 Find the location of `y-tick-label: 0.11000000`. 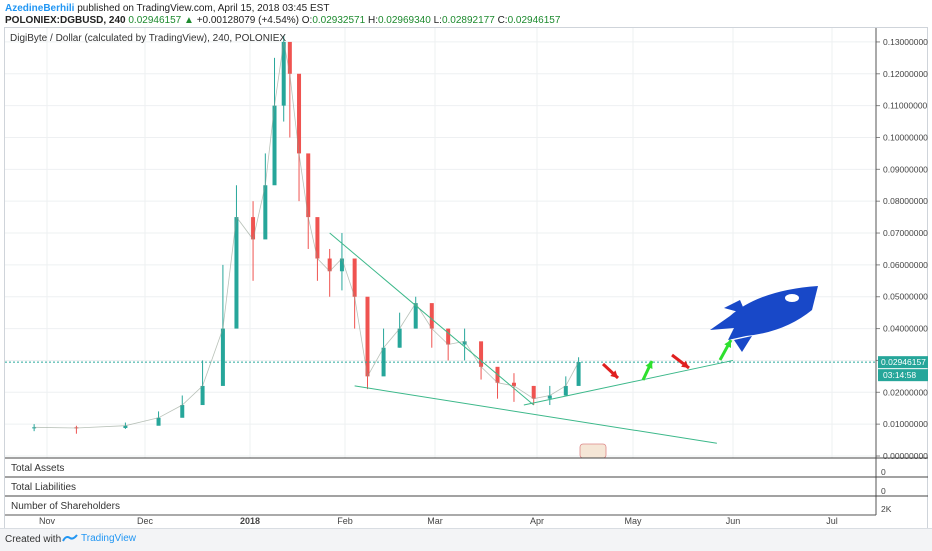

y-tick-label: 0.11000000 is located at coordinates (905, 106).